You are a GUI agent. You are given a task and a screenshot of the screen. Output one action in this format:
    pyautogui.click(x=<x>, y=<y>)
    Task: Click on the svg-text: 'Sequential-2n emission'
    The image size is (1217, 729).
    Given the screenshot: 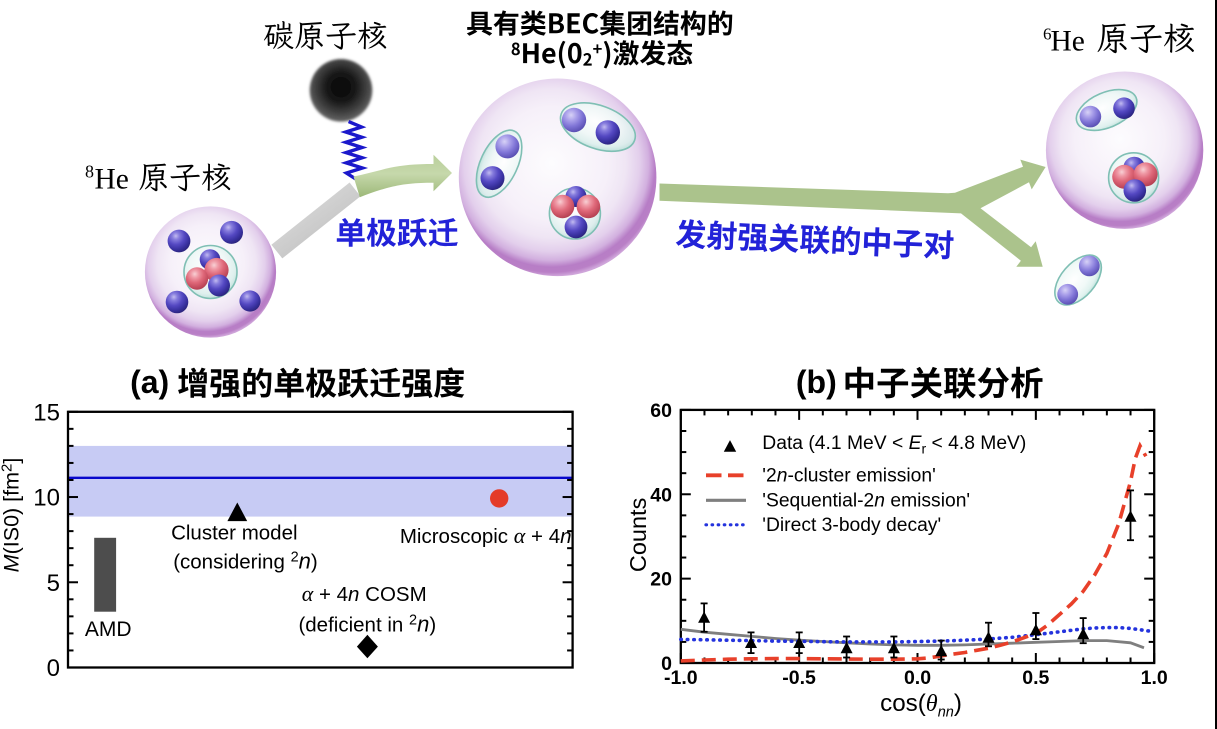 What is the action you would take?
    pyautogui.click(x=866, y=501)
    